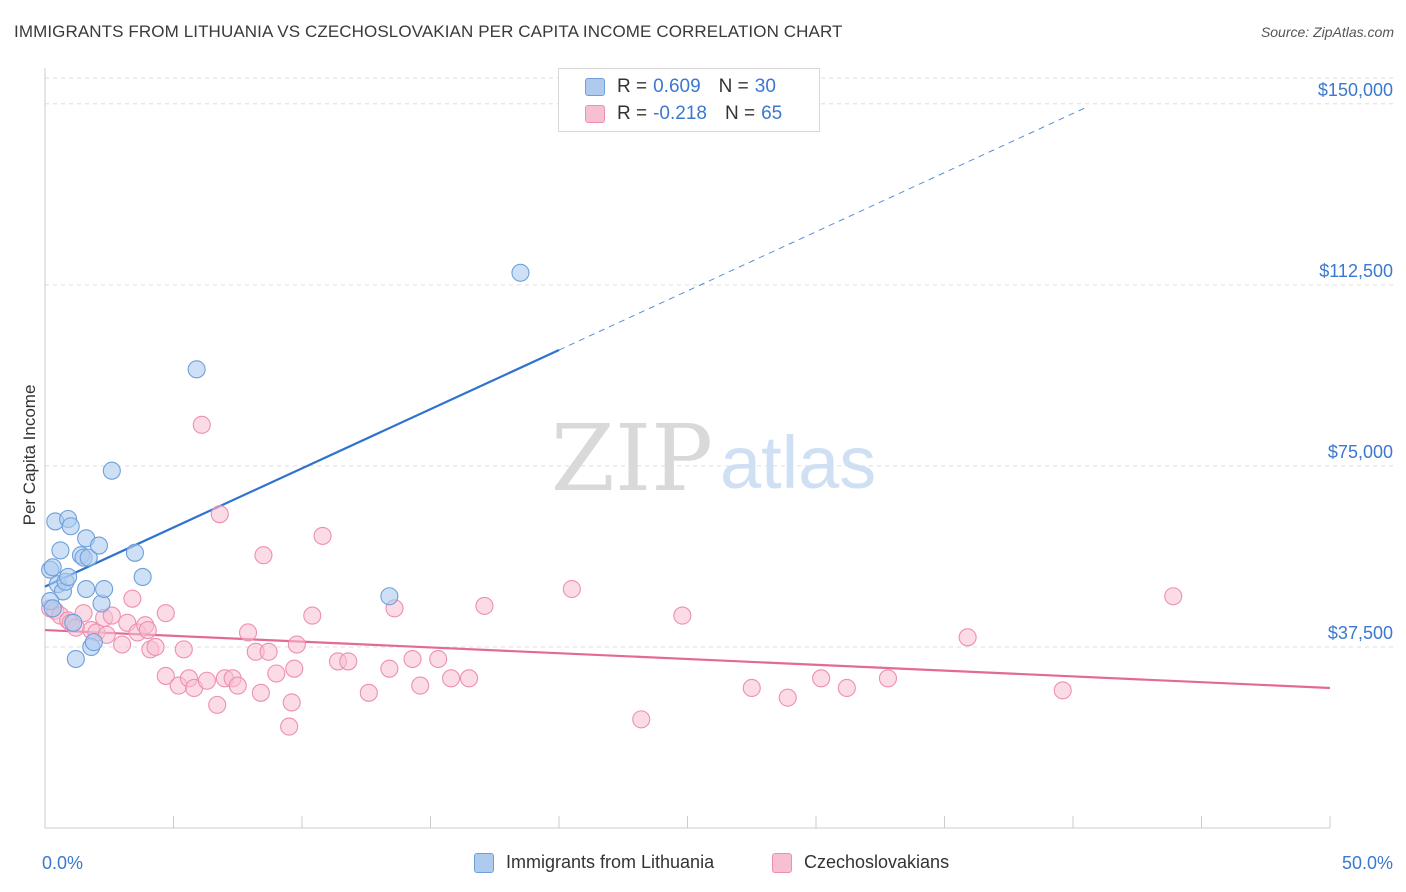 The image size is (1406, 892). I want to click on legend-item-lithuania: Immigrants from Lithuania, so click(594, 862).